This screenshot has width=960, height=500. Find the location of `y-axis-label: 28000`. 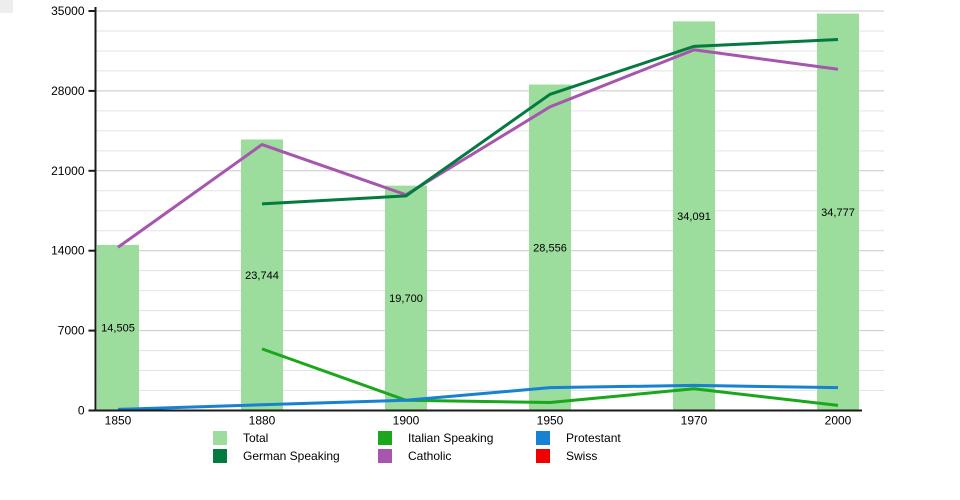

y-axis-label: 28000 is located at coordinates (68, 91).